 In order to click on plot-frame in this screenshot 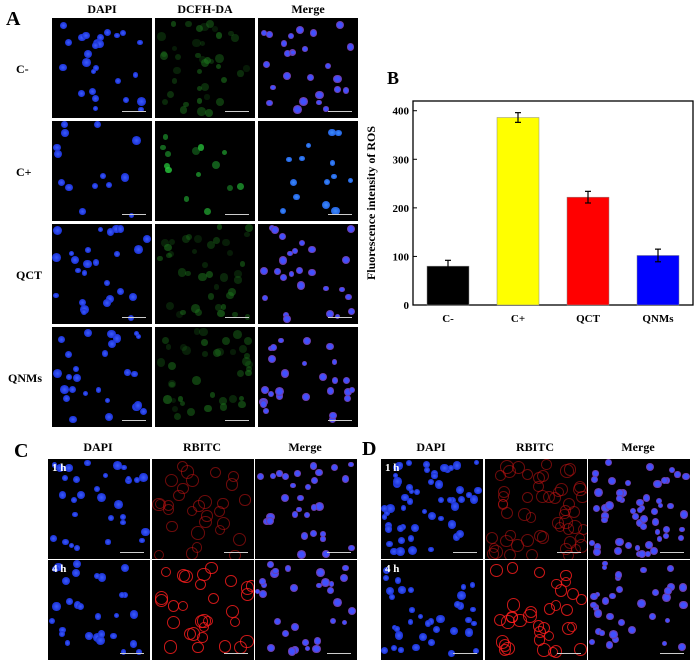, I will do `click(553, 203)`.